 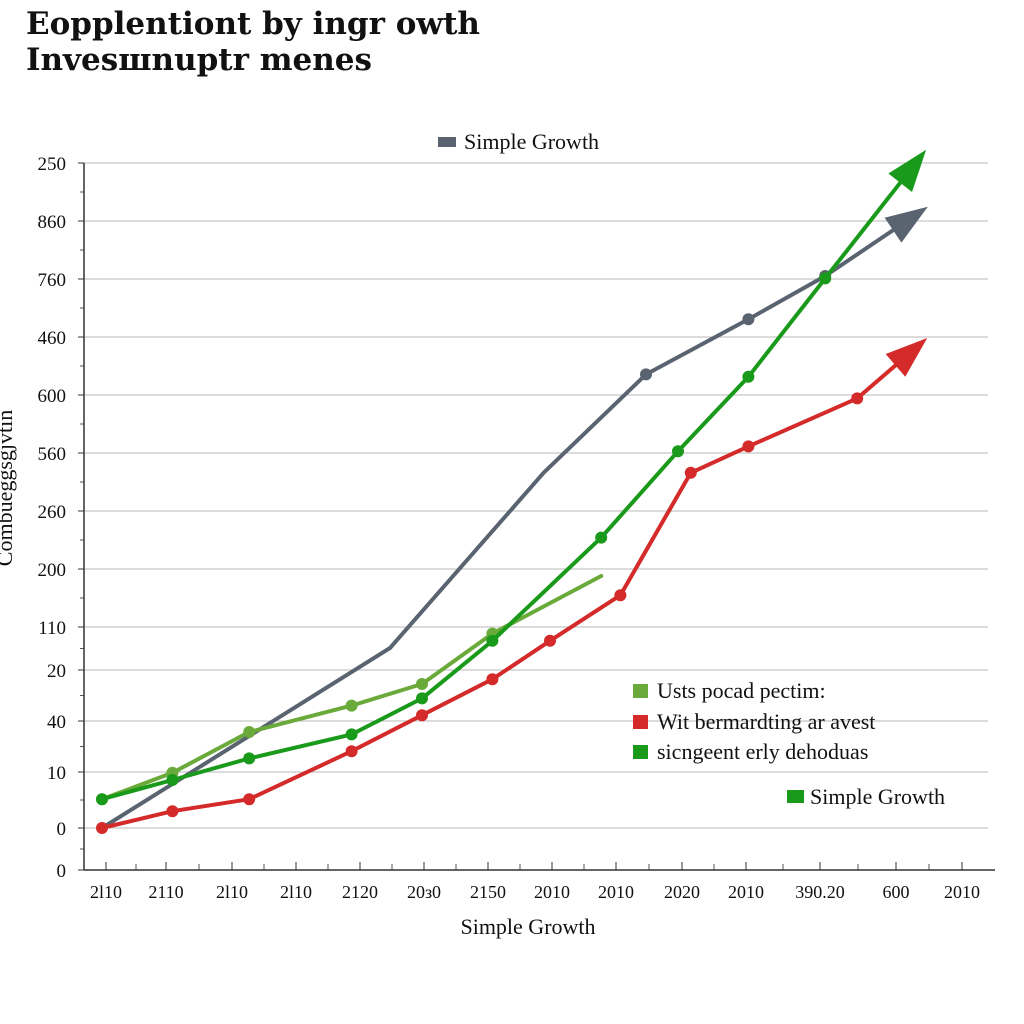 I want to click on y-tick-label: 560, so click(x=52, y=454).